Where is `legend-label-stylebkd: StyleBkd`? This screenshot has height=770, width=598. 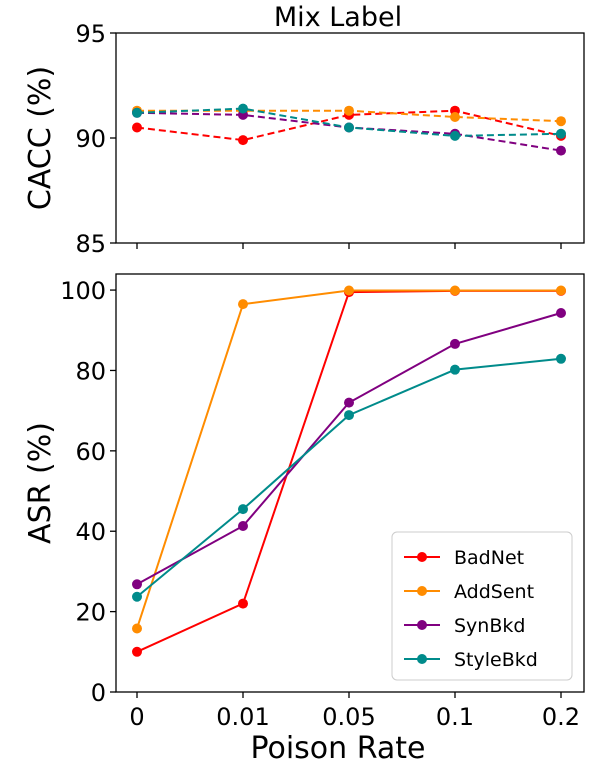 legend-label-stylebkd: StyleBkd is located at coordinates (496, 660).